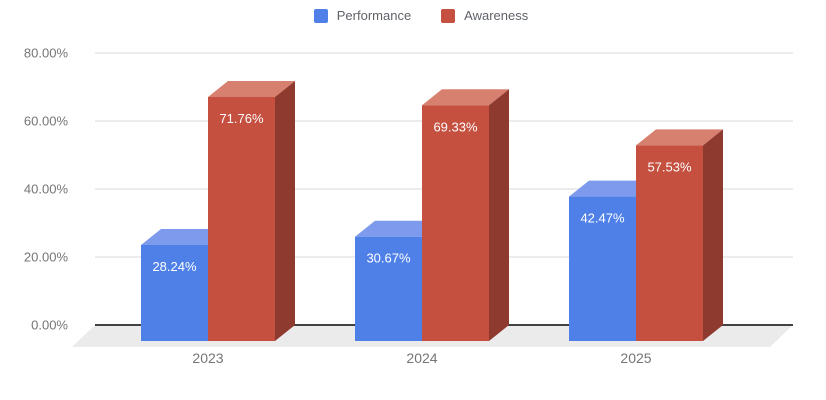  Describe the element at coordinates (398, 228) in the screenshot. I see `bar-performance-2024-top-face` at that location.